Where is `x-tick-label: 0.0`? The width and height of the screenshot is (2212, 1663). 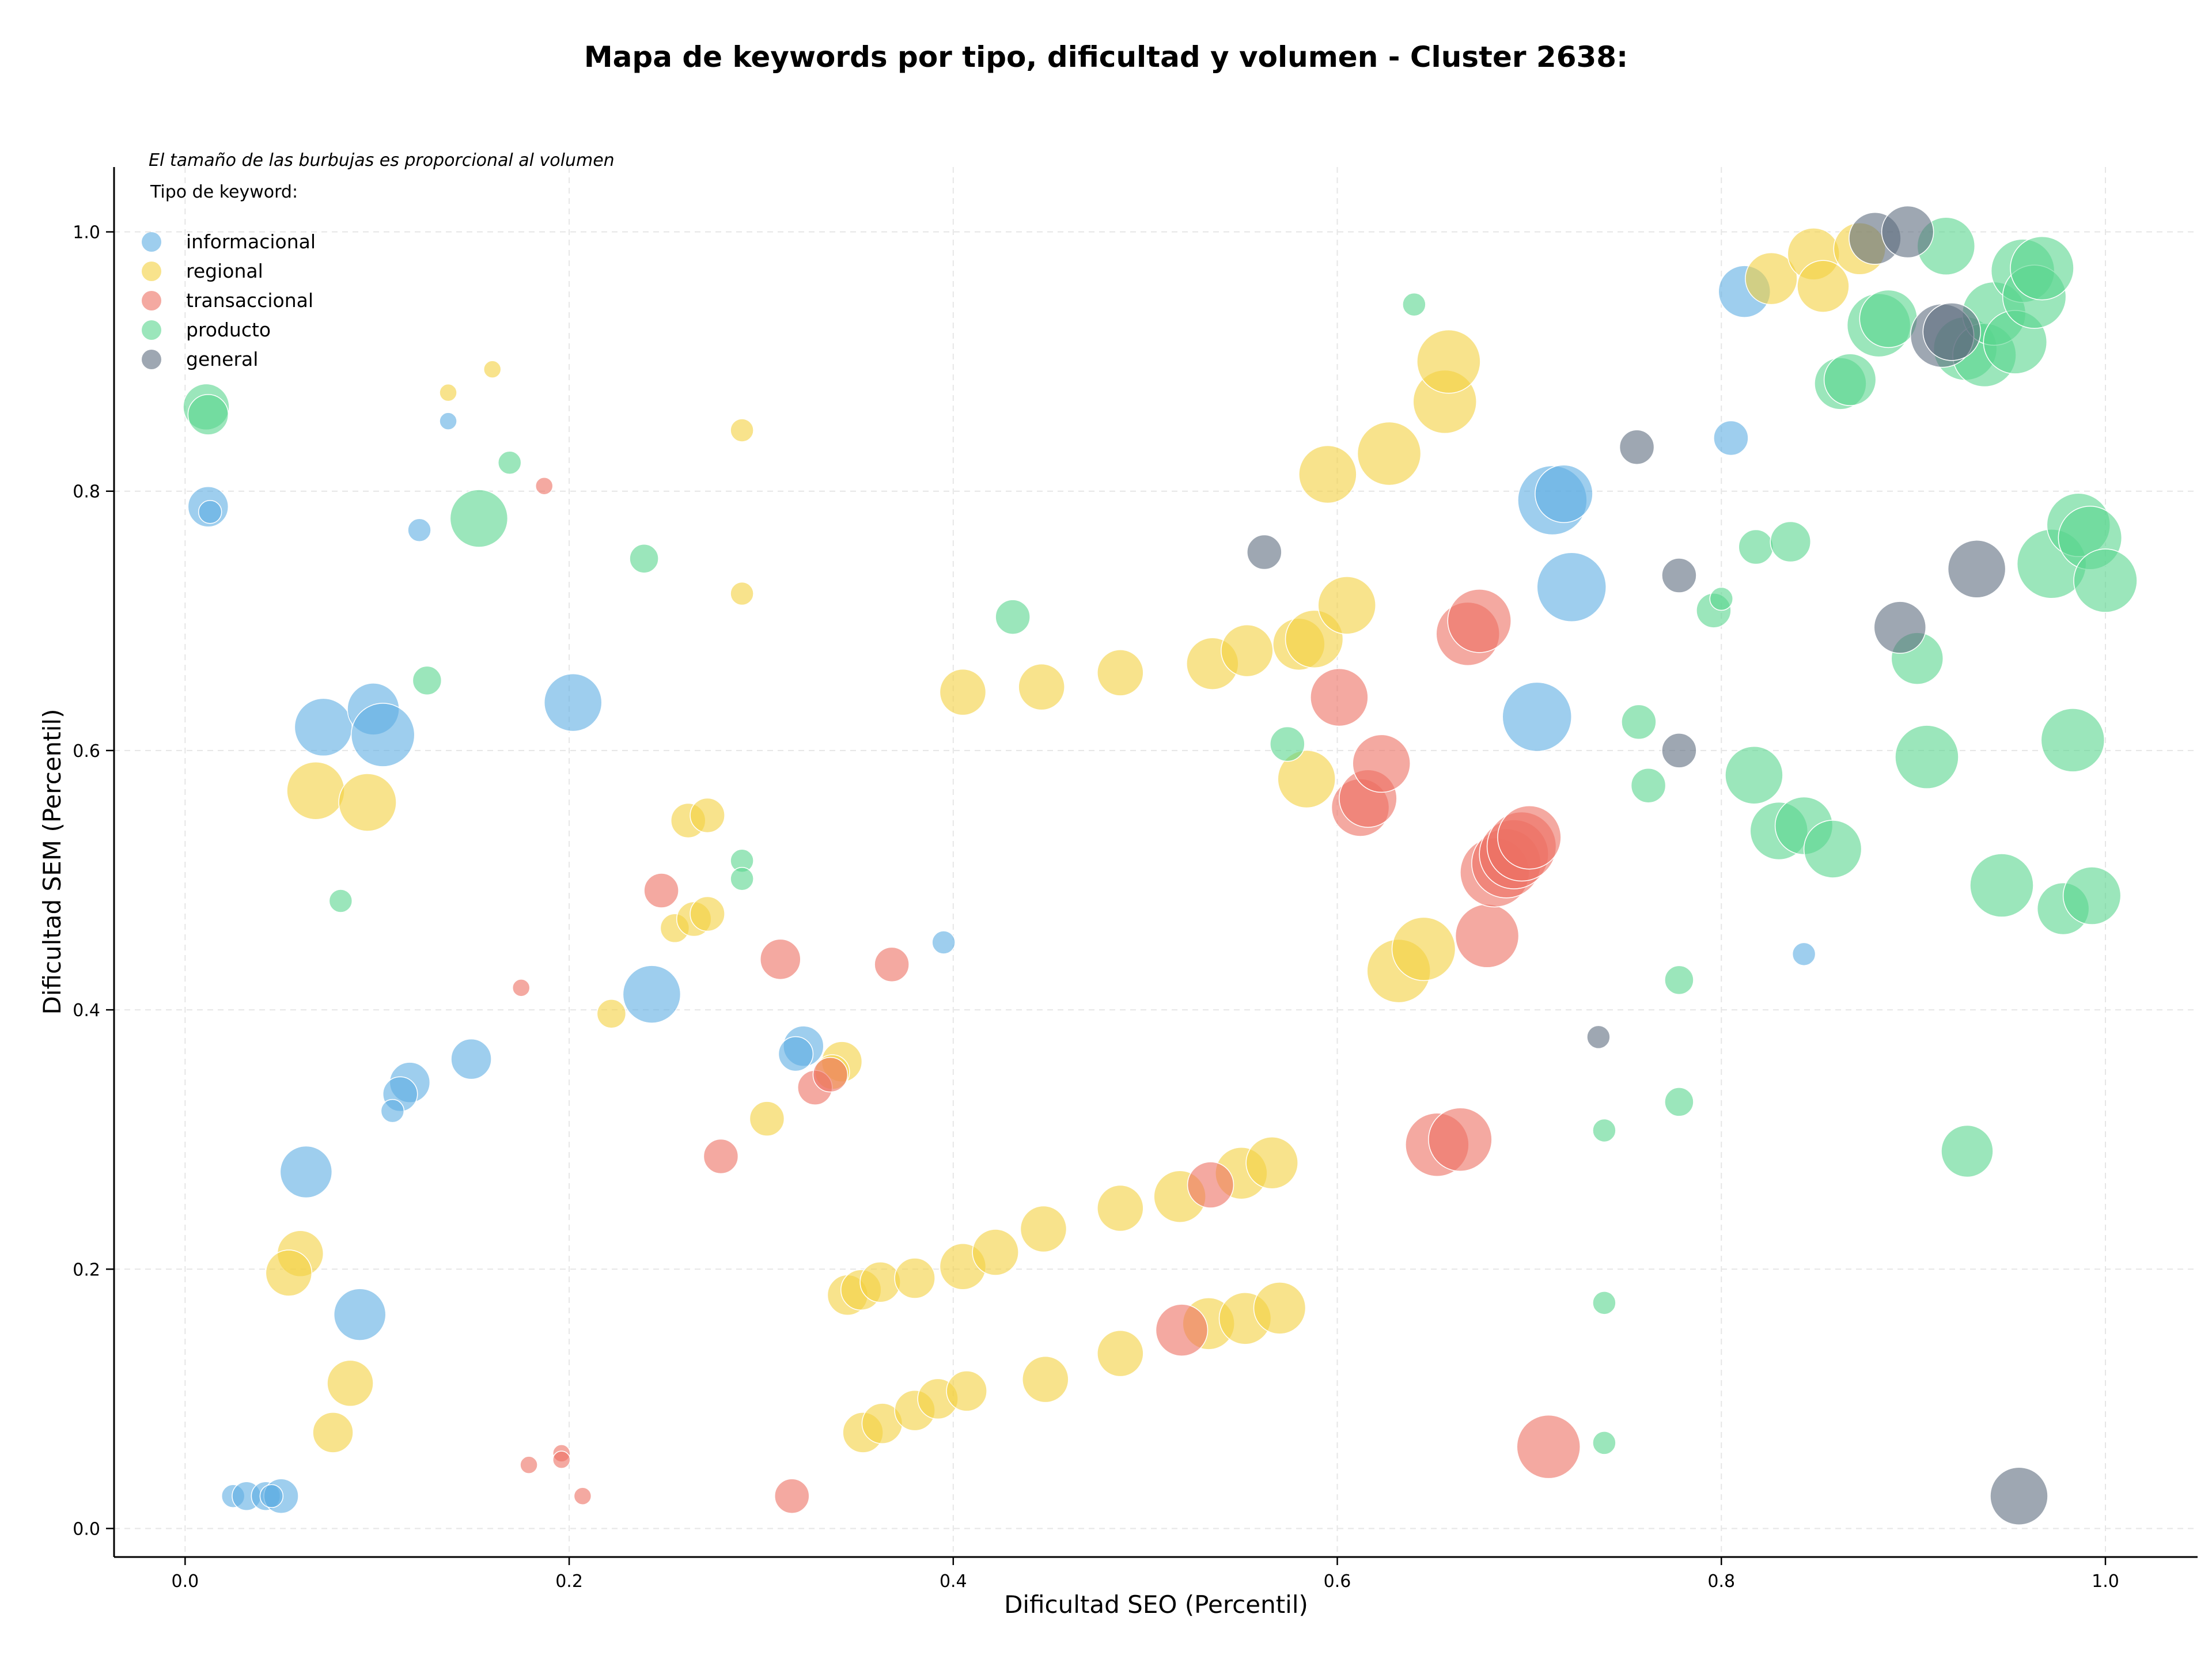 x-tick-label: 0.0 is located at coordinates (185, 1581).